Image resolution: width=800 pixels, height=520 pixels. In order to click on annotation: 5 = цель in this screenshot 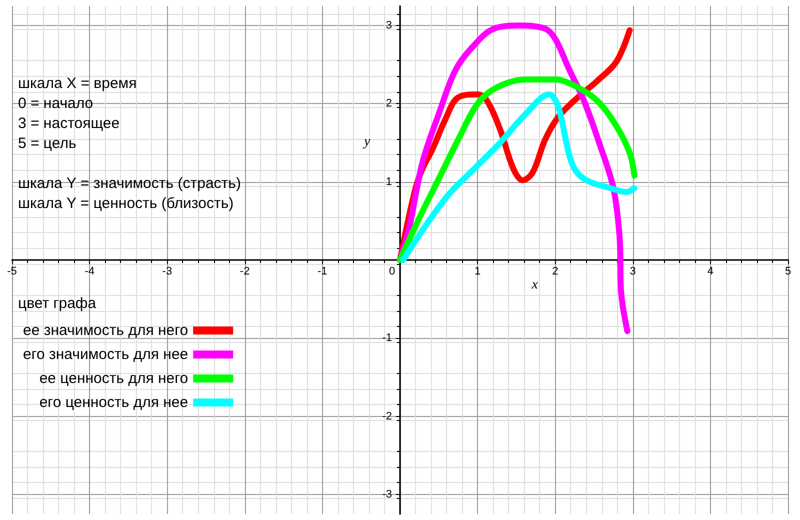, I will do `click(47, 143)`.